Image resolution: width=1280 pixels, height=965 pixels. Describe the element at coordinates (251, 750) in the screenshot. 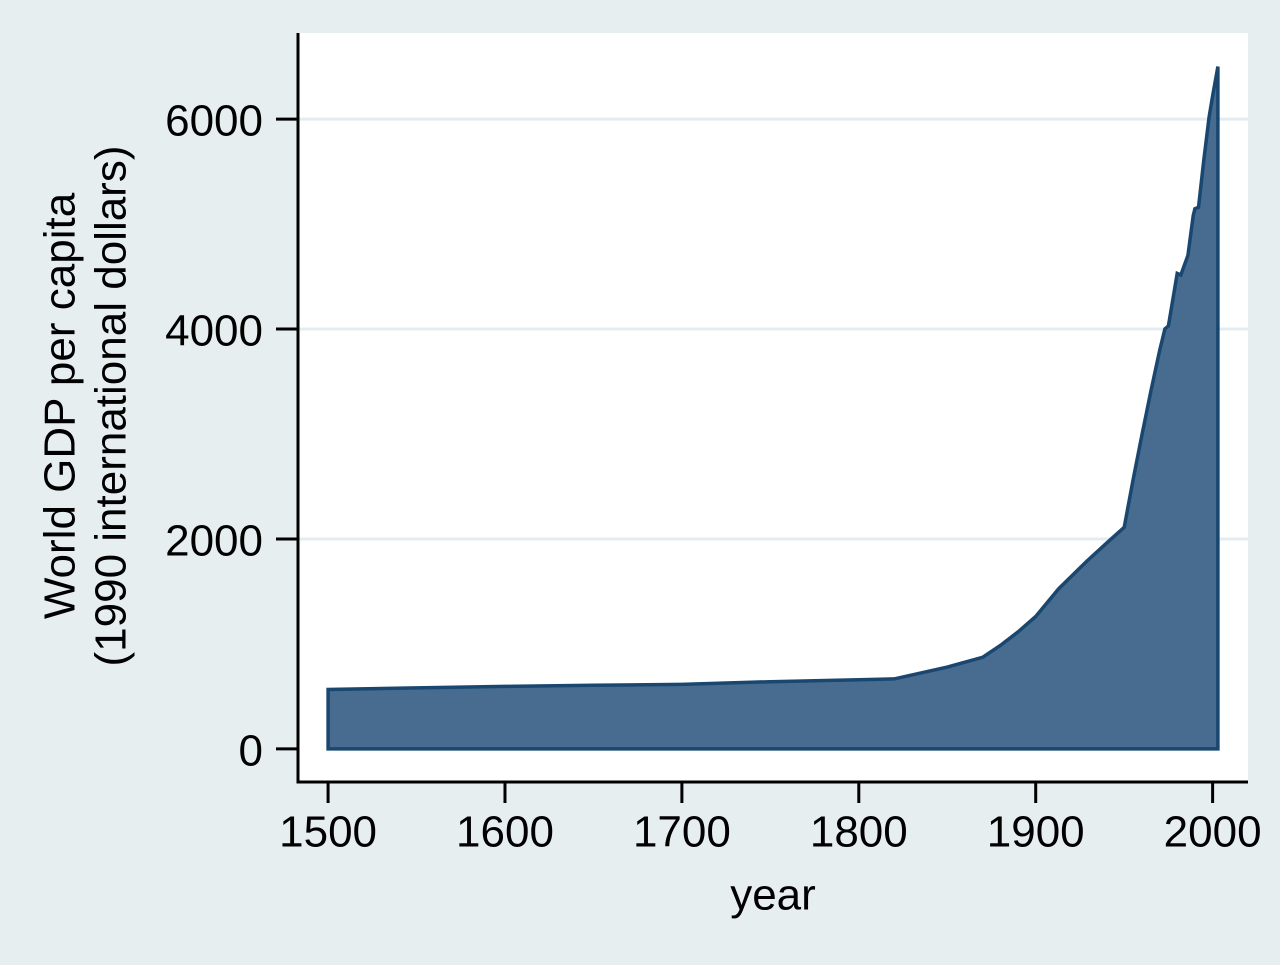

I see `y-tick-label-0: 0` at that location.